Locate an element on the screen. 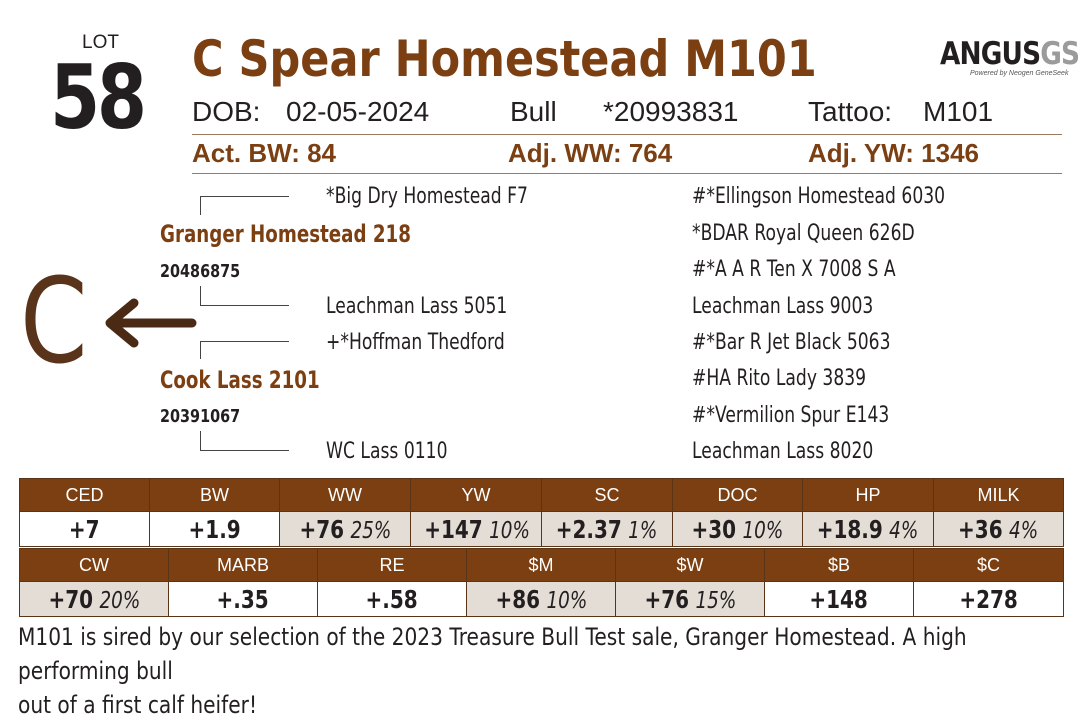  epd-header: DOC is located at coordinates (737, 495).